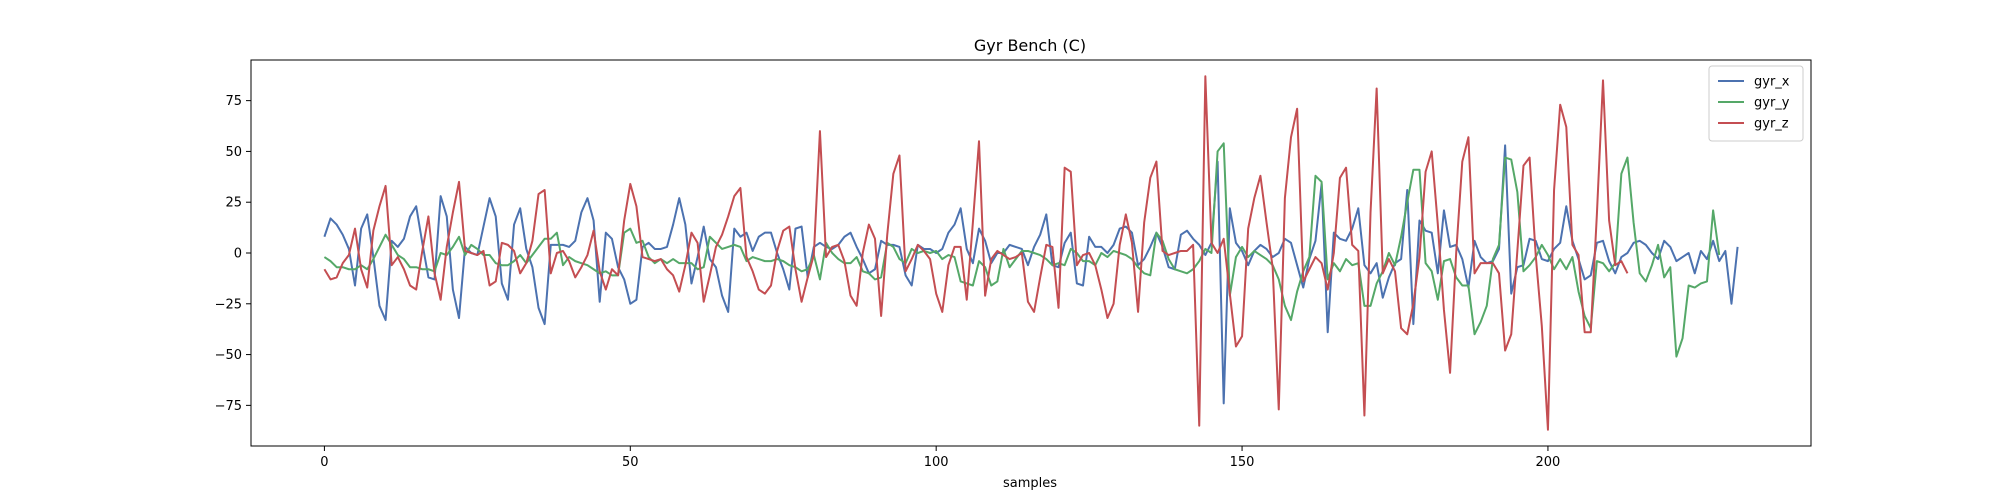 The image size is (2000, 500). Describe the element at coordinates (228, 355) in the screenshot. I see `y-tick-label: −50` at that location.